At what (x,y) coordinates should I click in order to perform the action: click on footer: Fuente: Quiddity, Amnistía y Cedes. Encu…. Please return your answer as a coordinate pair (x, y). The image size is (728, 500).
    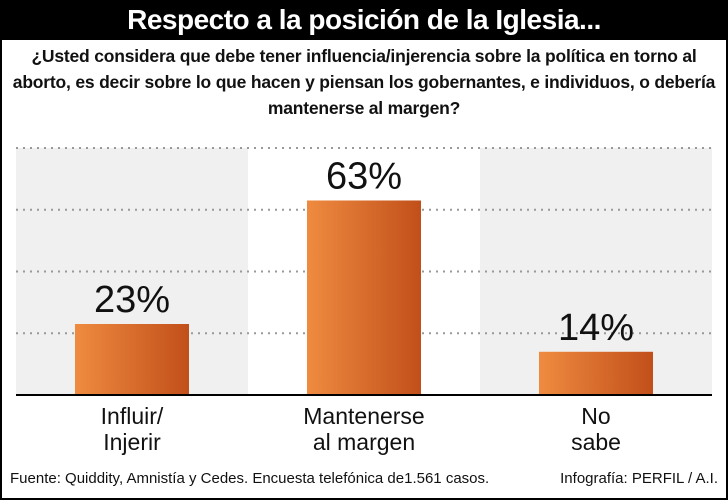
    Looking at the image, I should click on (364, 478).